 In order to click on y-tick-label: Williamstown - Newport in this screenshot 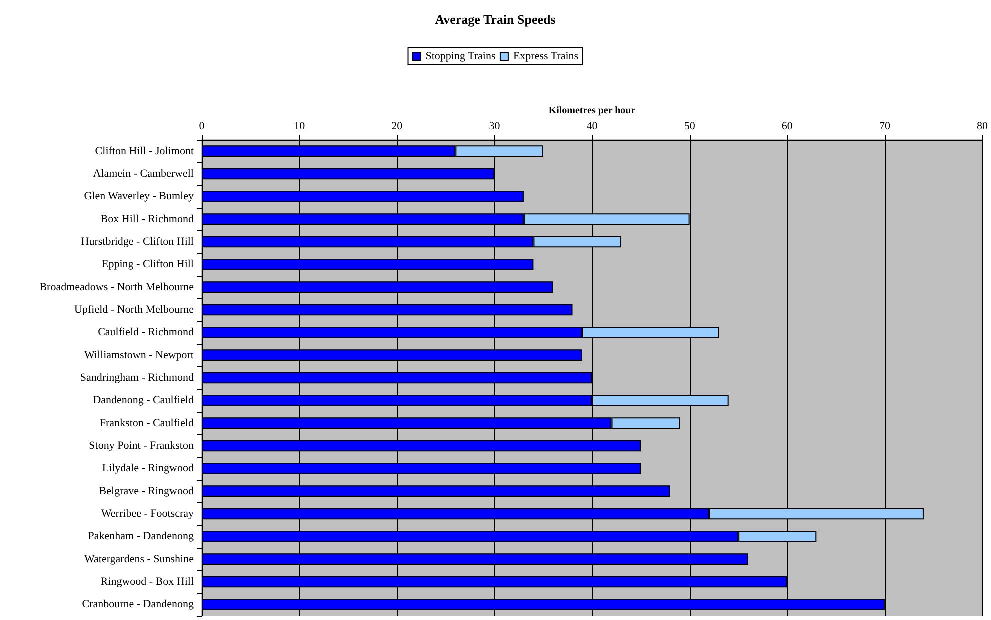, I will do `click(139, 355)`.